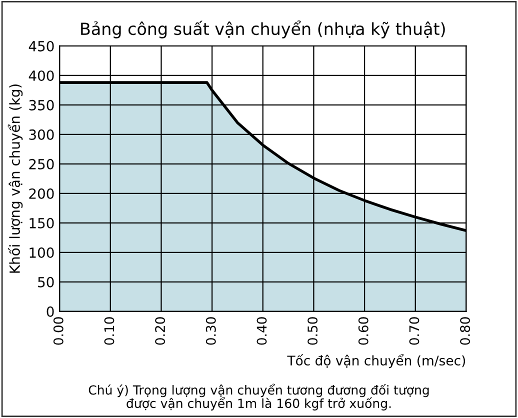  Describe the element at coordinates (42, 223) in the screenshot. I see `y-tick-label: 150` at that location.